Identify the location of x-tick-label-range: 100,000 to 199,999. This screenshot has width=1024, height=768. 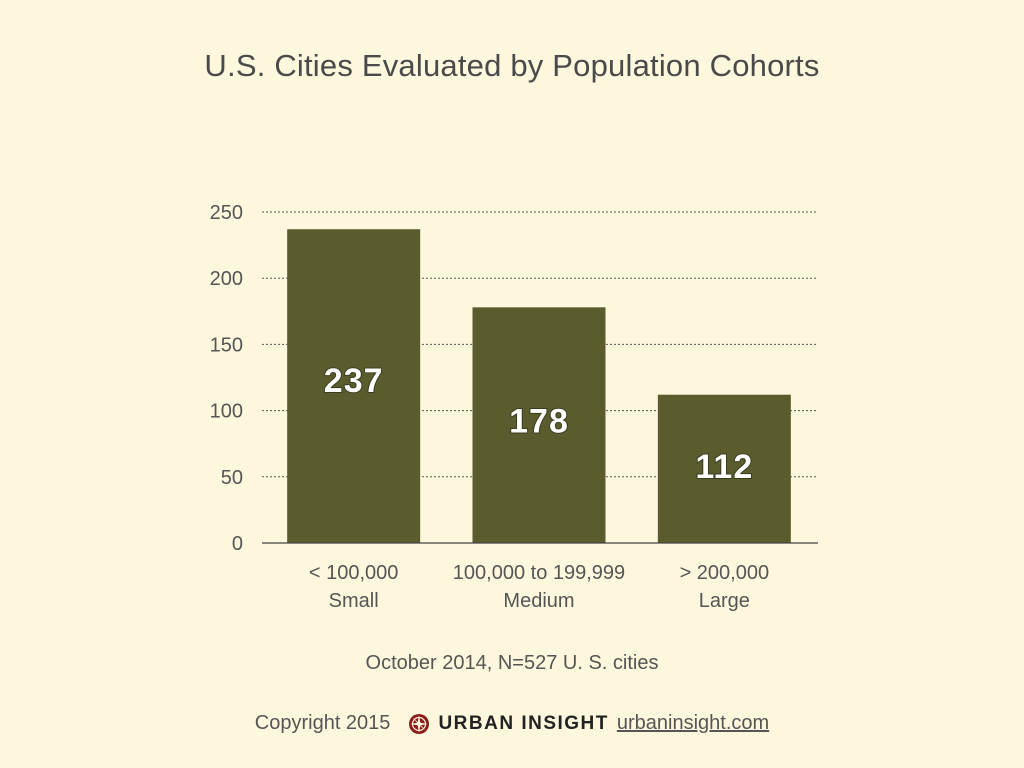
(539, 573).